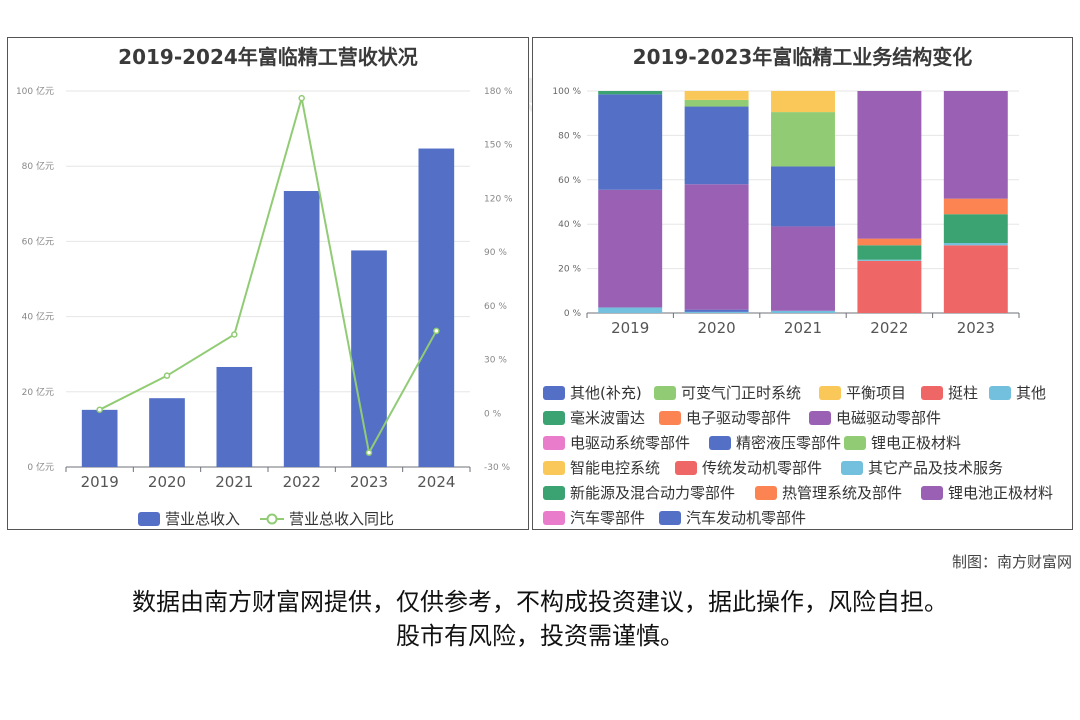  Describe the element at coordinates (495, 253) in the screenshot. I see `y-right-tick-label: 90 %` at that location.